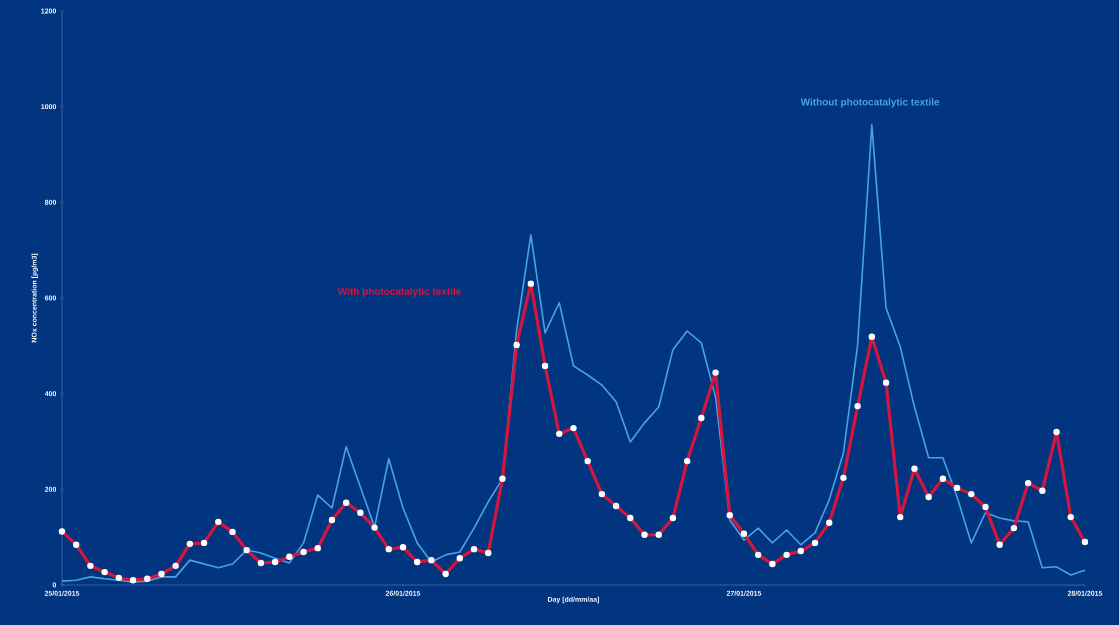 The width and height of the screenshot is (1119, 625). What do you see at coordinates (399, 292) in the screenshot?
I see `text: With photocatalytic textile` at bounding box center [399, 292].